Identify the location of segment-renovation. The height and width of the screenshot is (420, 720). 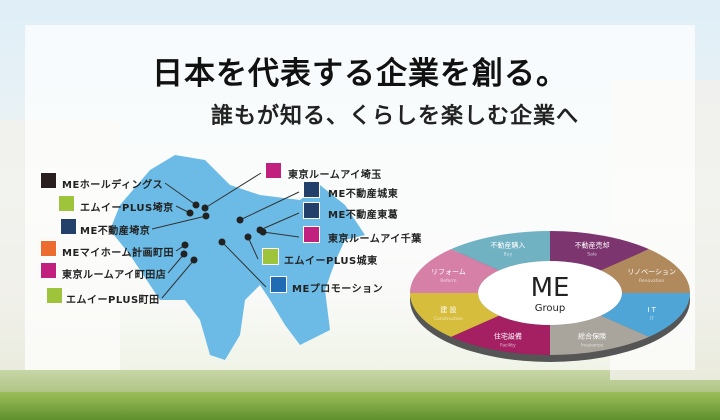
(645, 271).